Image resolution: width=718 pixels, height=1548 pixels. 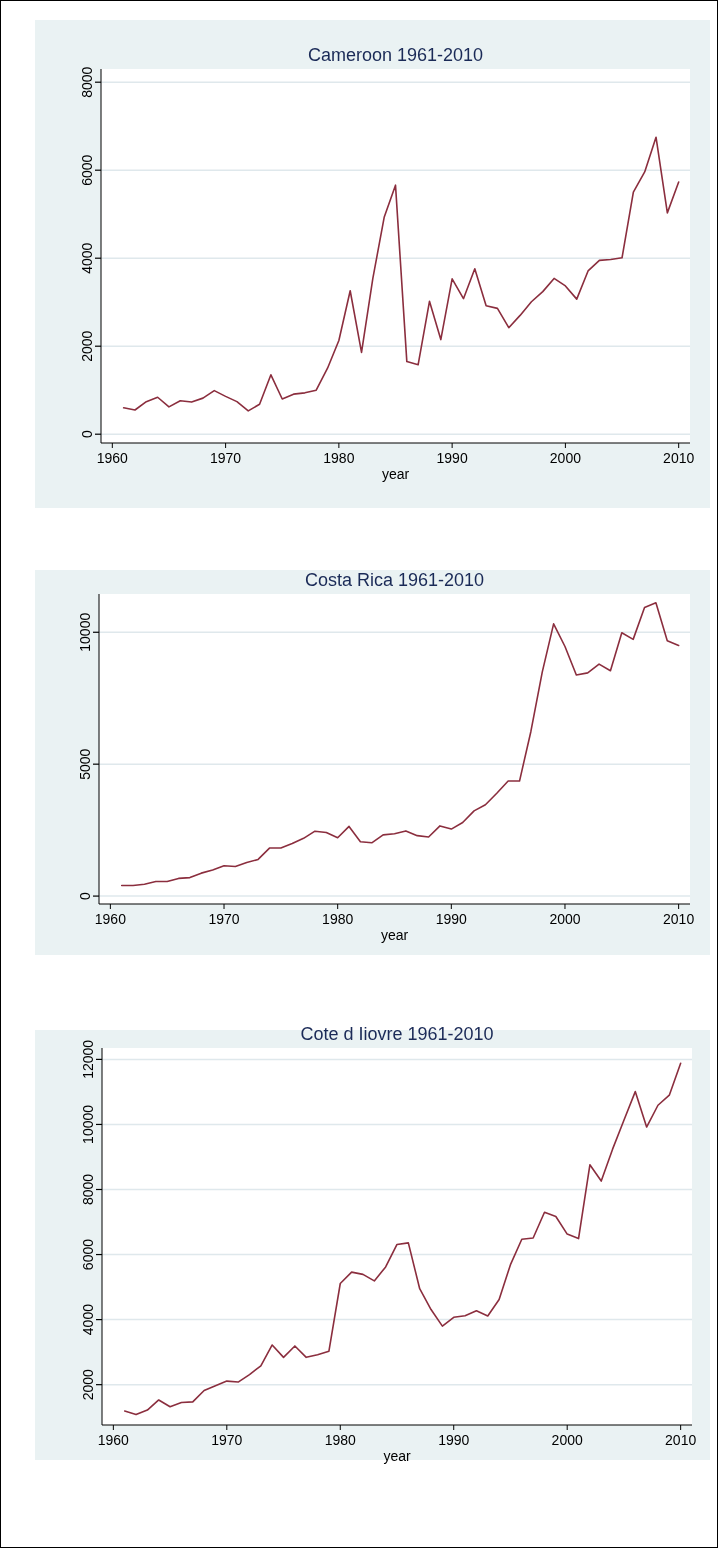 I want to click on chart-title: Costa Rica 1961-2010, so click(x=394, y=580).